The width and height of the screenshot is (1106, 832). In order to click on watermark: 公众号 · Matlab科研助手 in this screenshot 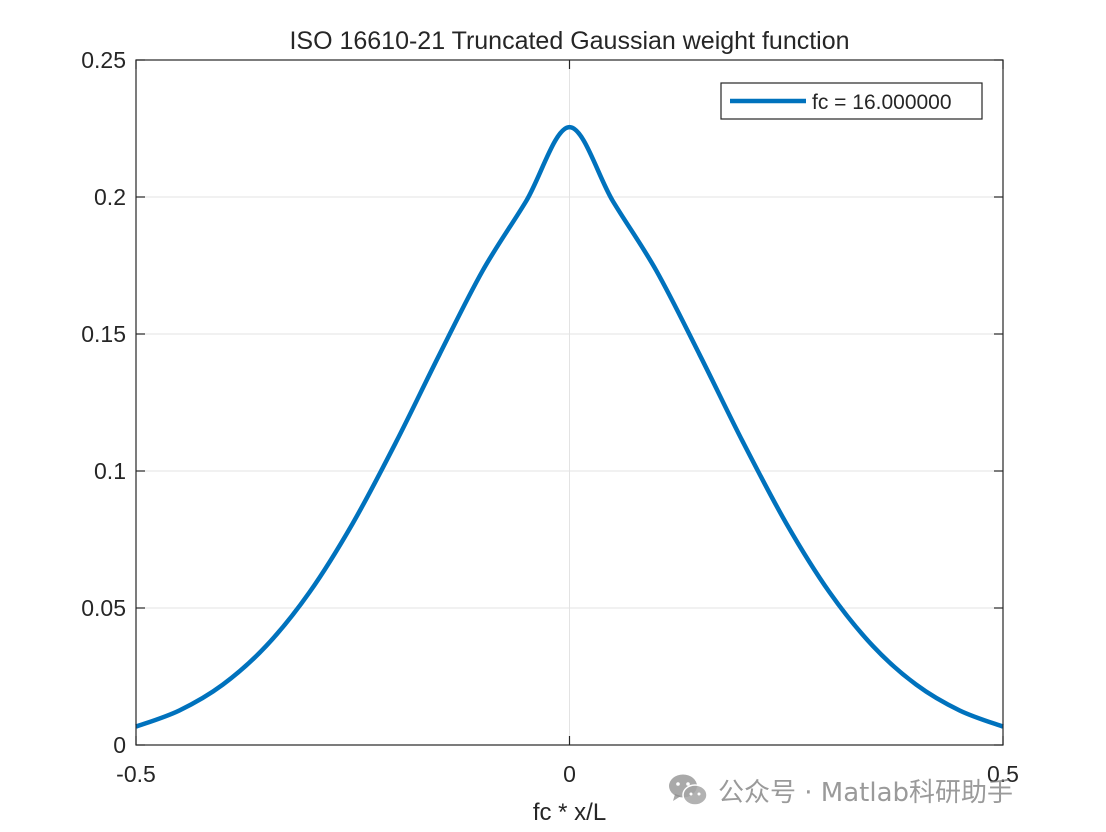, I will do `click(839, 790)`.